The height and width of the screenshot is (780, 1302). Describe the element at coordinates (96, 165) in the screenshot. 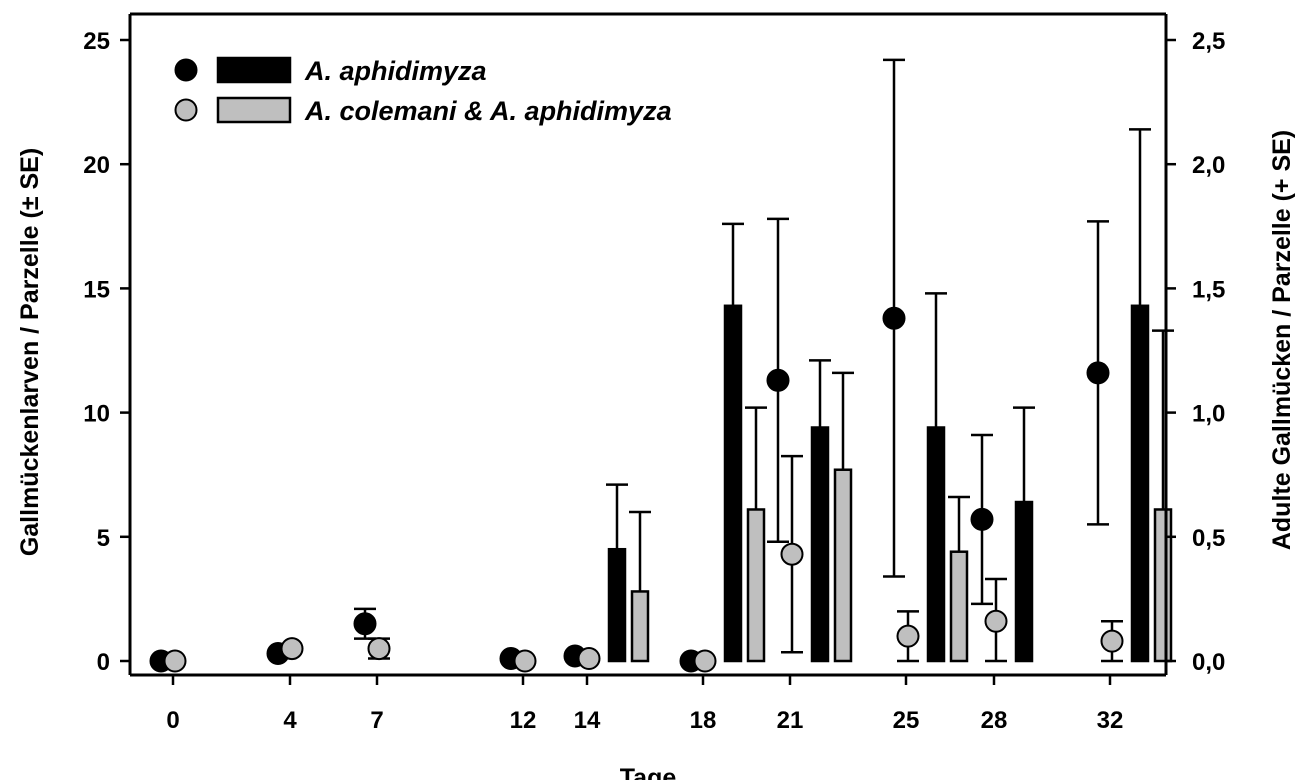

I see `y-left-tick-label: 20` at that location.